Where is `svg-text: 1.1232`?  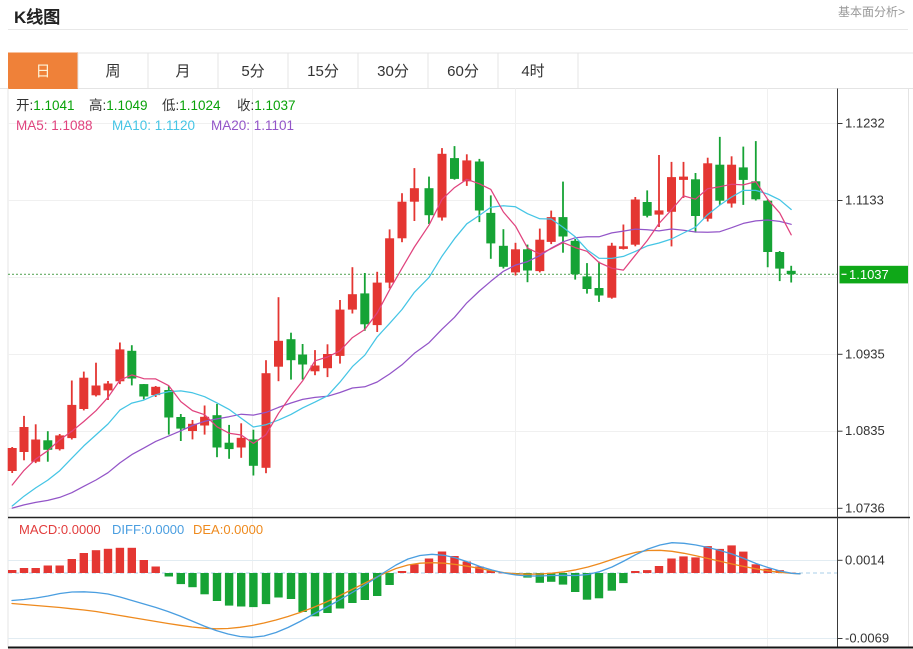 svg-text: 1.1232 is located at coordinates (865, 123).